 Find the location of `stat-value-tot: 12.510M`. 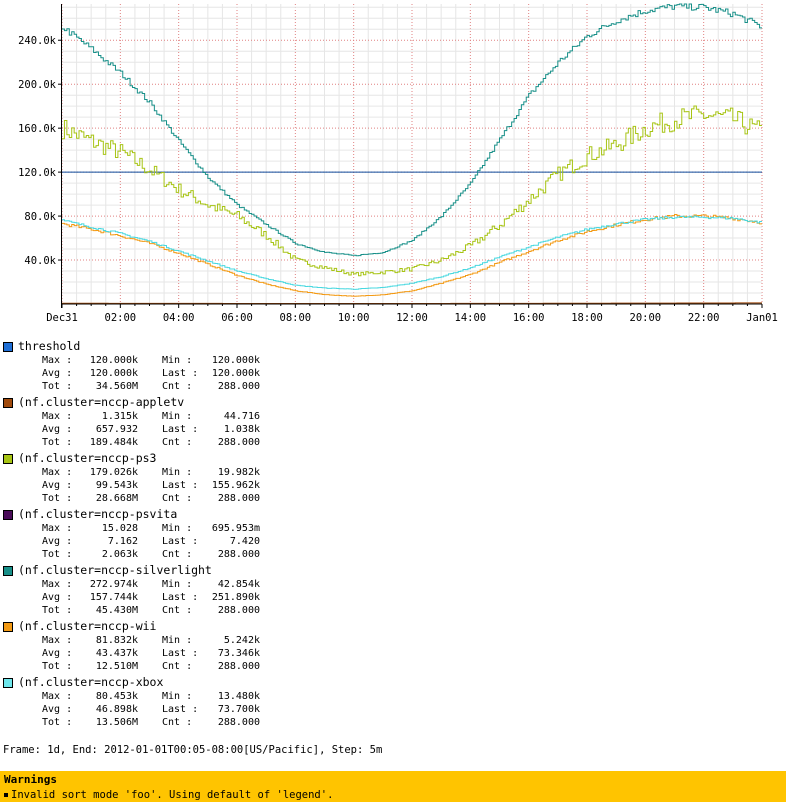

stat-value-tot: 12.510M is located at coordinates (108, 666).